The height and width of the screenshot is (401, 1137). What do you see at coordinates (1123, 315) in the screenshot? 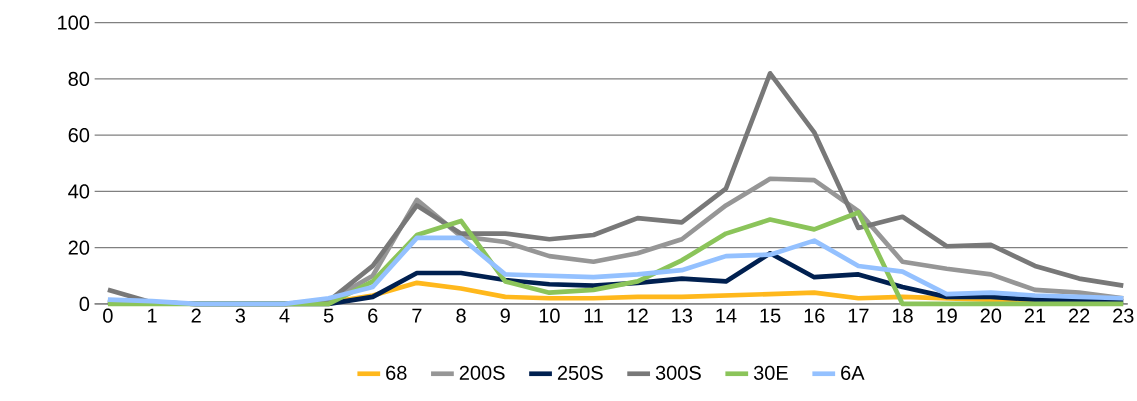
I see `x-tick-label: 23` at bounding box center [1123, 315].